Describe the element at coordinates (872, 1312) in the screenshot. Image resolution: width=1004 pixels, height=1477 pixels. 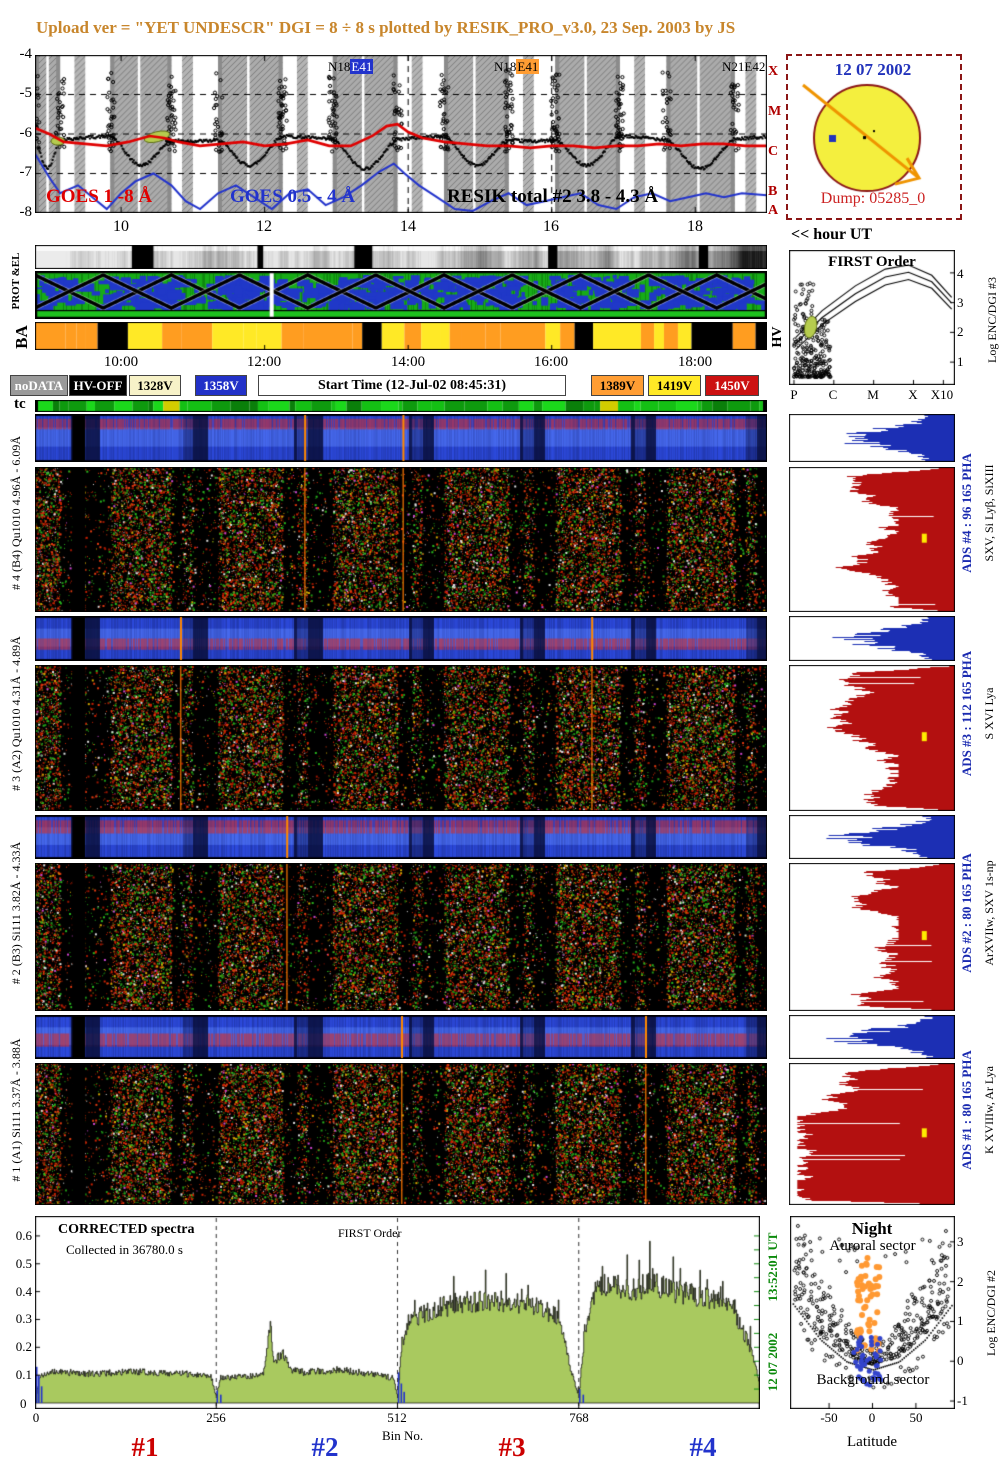
I see `aurora-scatter-chart` at that location.